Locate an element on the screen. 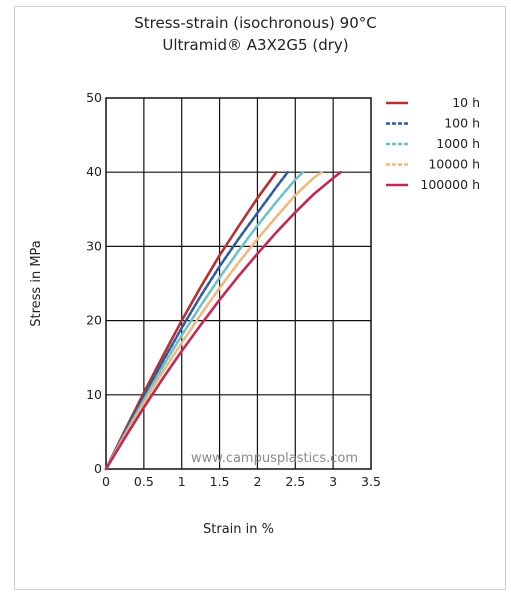  chart-subtitle: Ultramid® A3X2G5 (dry) is located at coordinates (255, 45).